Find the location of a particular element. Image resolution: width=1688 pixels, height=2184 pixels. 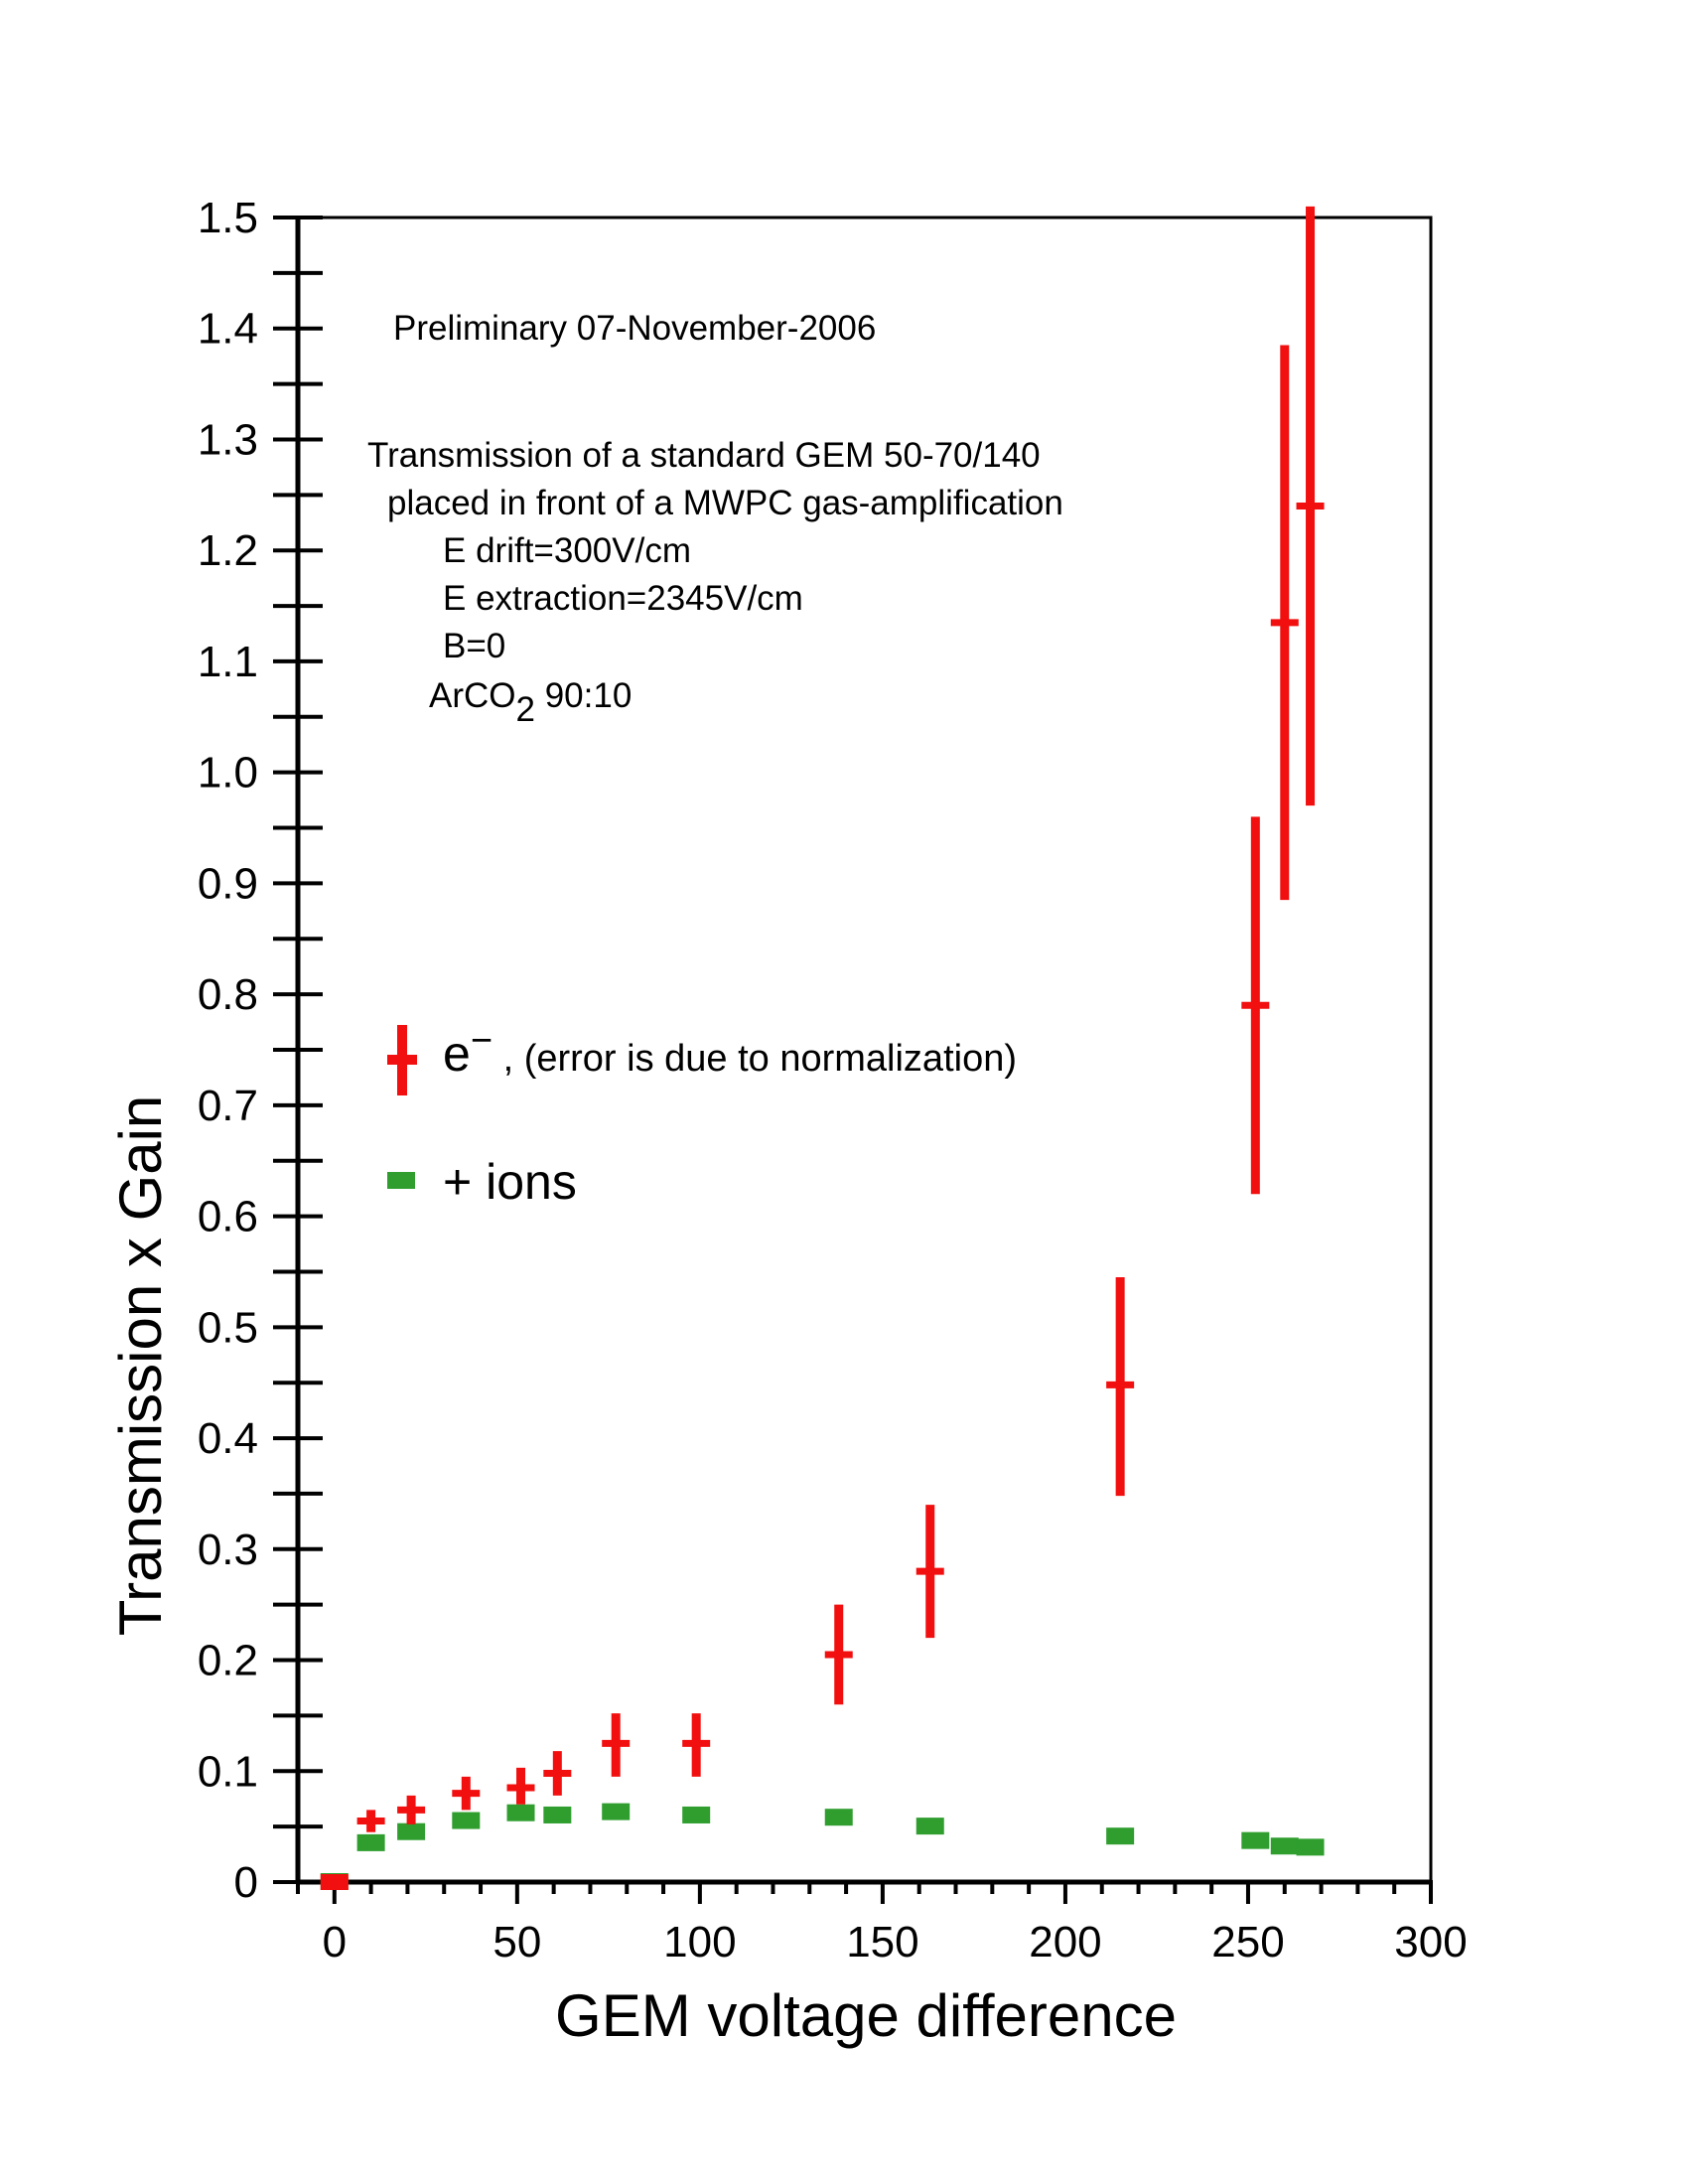

y-tick-label: 1.3 is located at coordinates (228, 440).